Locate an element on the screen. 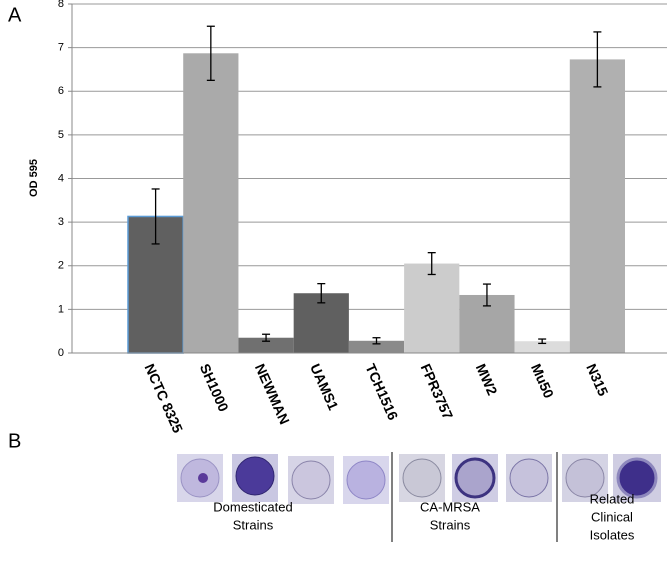 This screenshot has width=667, height=563. x-tick-label: NCTC 8325 is located at coordinates (163, 398).